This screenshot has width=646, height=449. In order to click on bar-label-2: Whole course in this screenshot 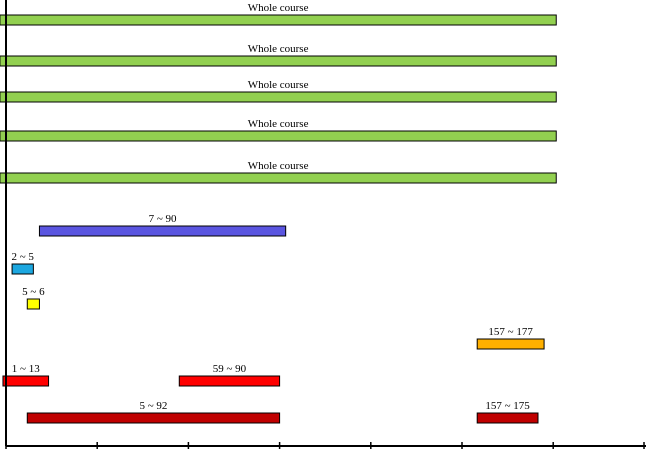, I will do `click(278, 85)`.